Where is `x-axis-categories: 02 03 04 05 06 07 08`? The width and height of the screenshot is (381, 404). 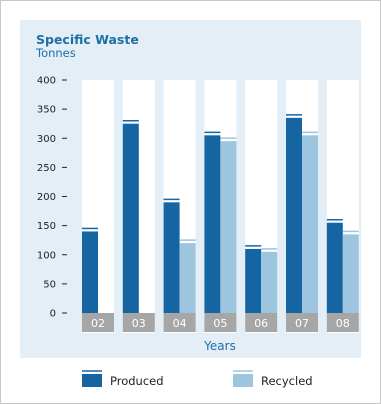 x-axis-categories: 02 03 04 05 06 07 08 is located at coordinates (220, 322).